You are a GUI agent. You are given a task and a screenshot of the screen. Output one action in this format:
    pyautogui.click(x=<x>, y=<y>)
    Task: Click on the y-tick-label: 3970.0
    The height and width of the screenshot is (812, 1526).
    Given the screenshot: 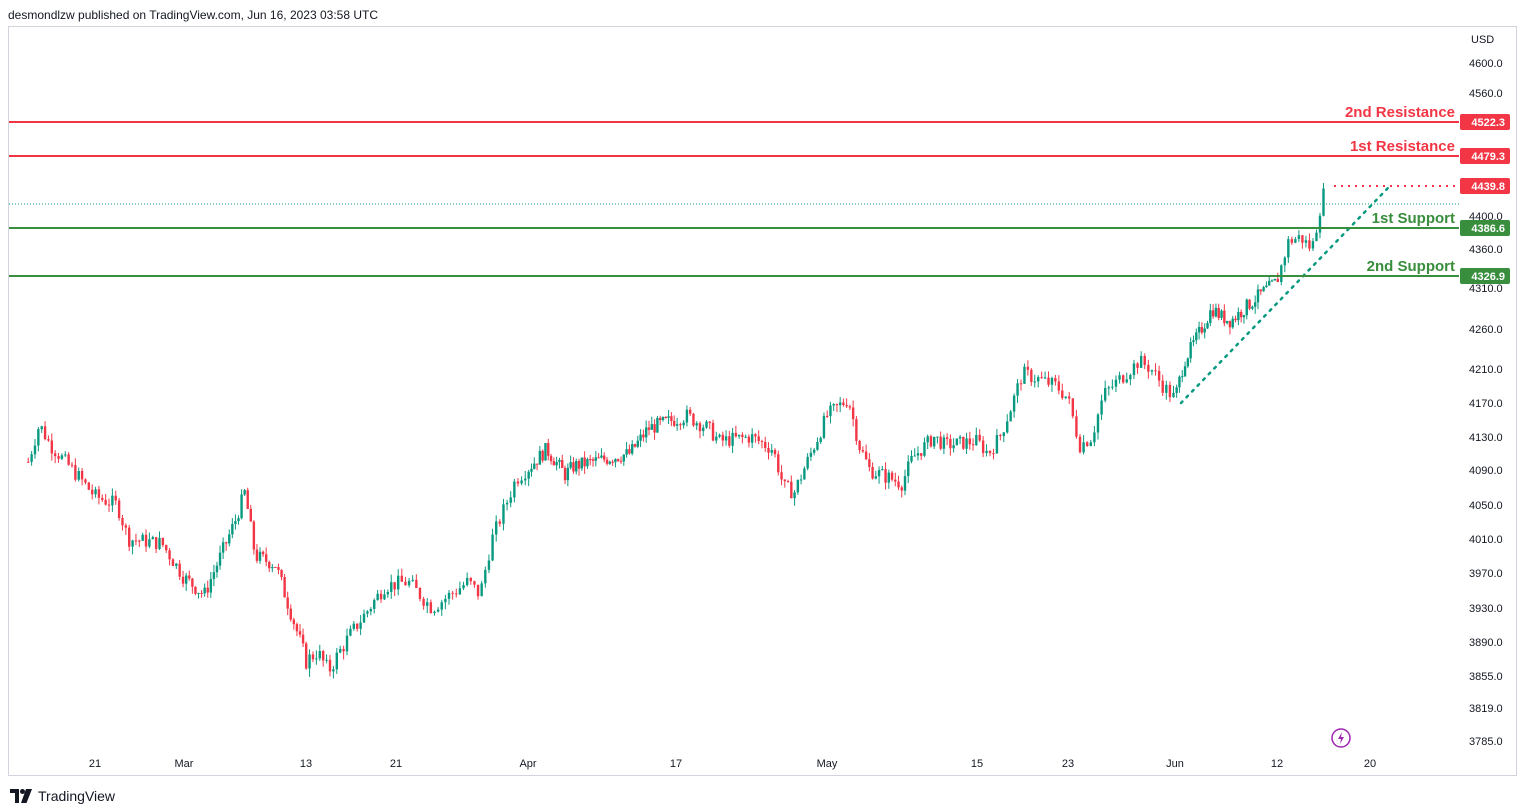 What is the action you would take?
    pyautogui.click(x=1486, y=574)
    